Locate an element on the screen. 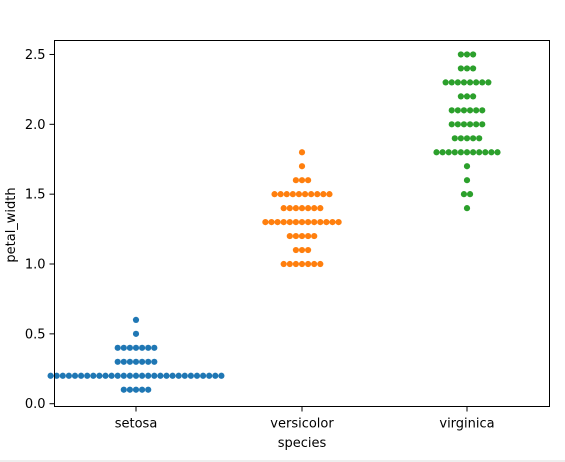  y-tick-label: 1.0 is located at coordinates (35, 265).